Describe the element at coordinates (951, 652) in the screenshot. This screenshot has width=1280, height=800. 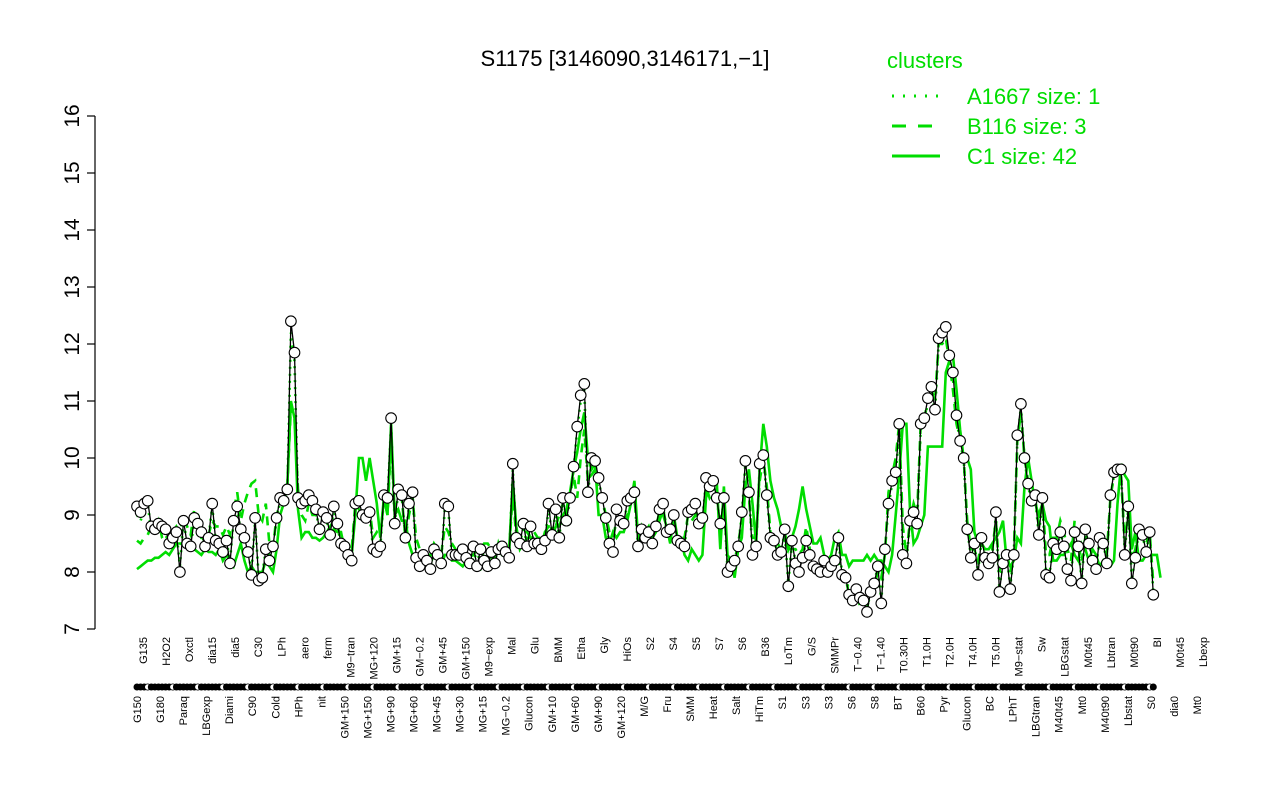
I see `x-tick-label-upper: T2.0H` at that location.